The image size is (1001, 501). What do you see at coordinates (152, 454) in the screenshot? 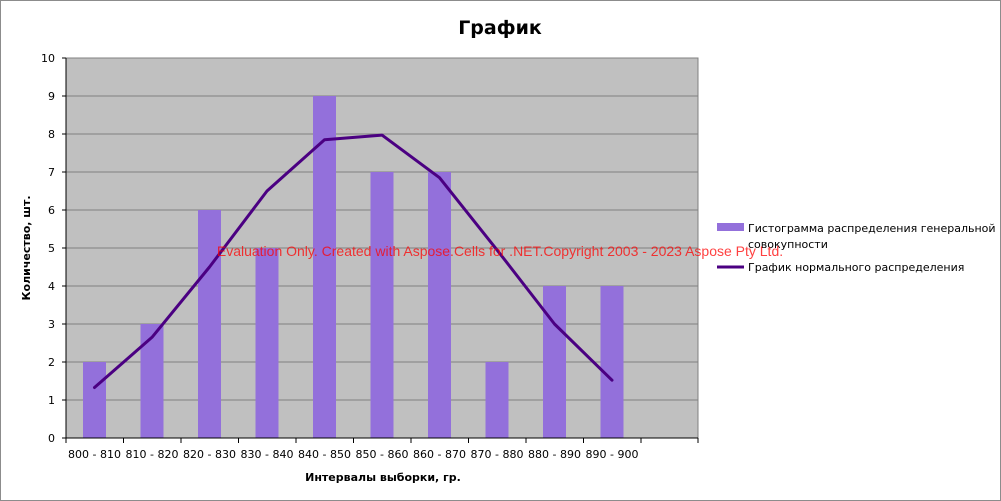
I see `x-tick-label: 810 - 820` at bounding box center [152, 454].